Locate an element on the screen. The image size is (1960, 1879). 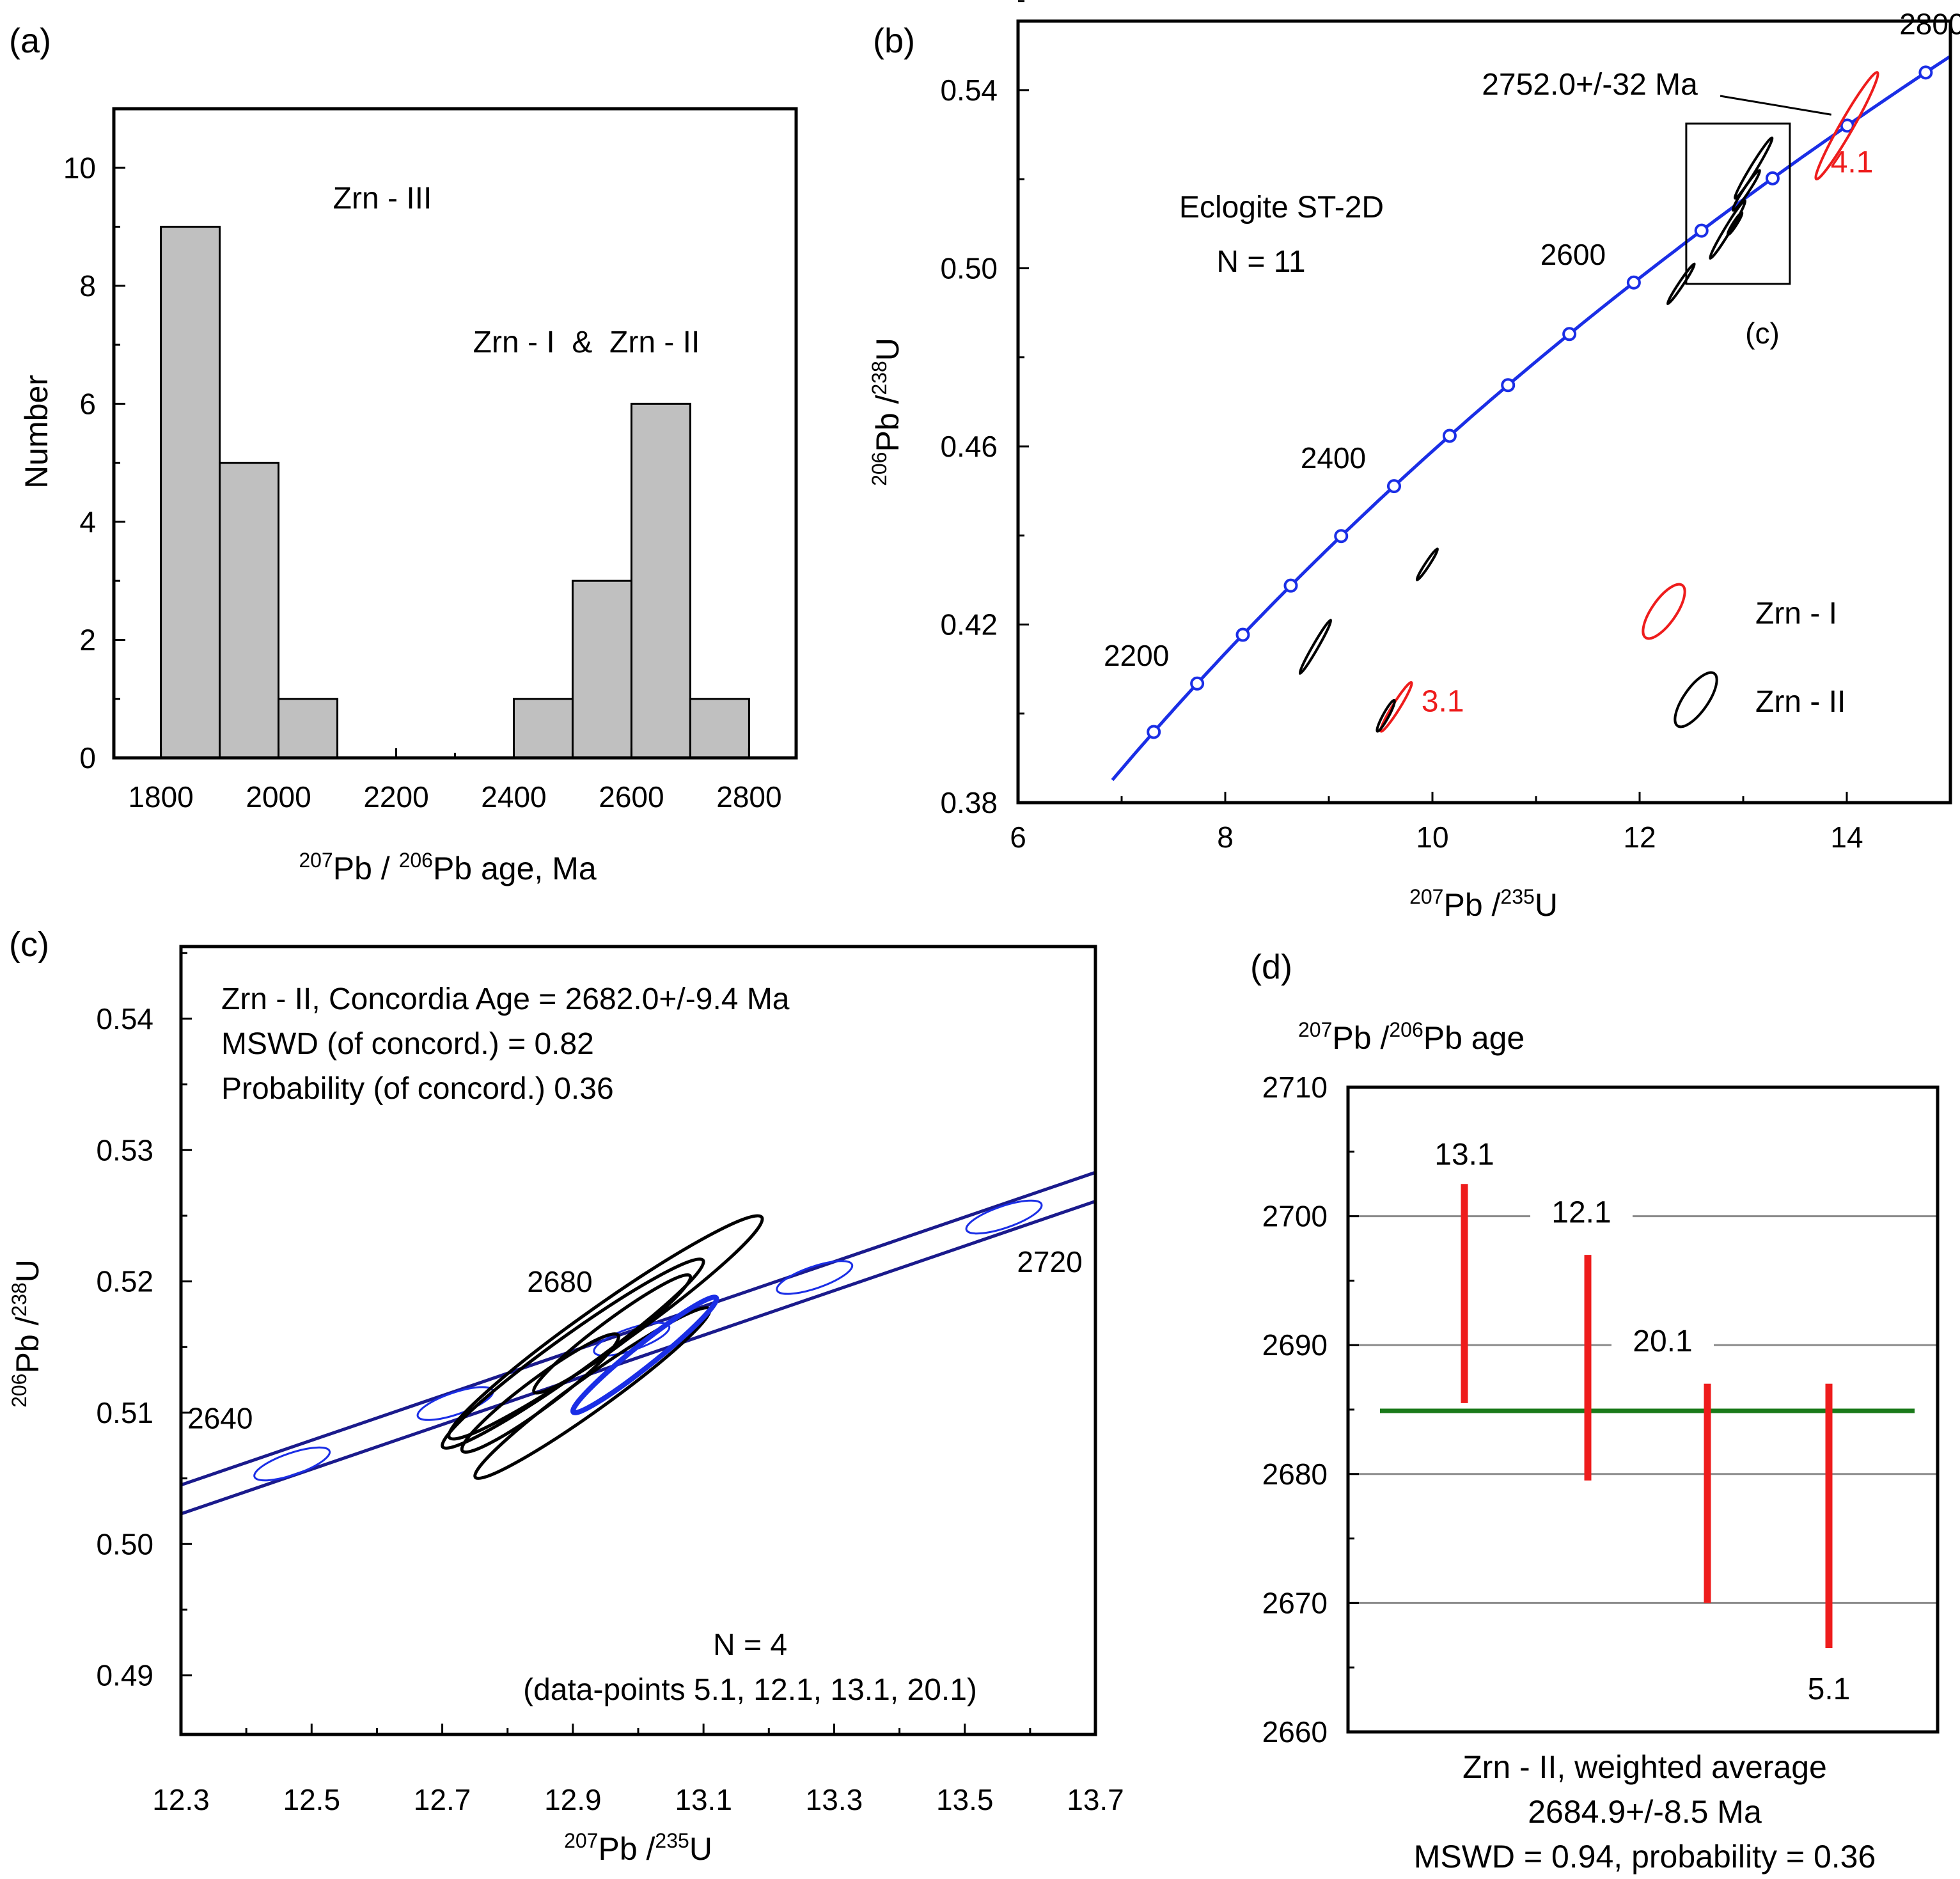
error-bar-label: 12.1 is located at coordinates (1581, 1213).